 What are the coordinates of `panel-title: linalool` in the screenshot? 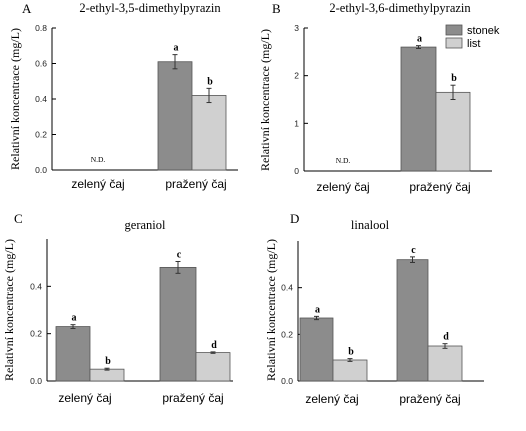 It's located at (370, 225).